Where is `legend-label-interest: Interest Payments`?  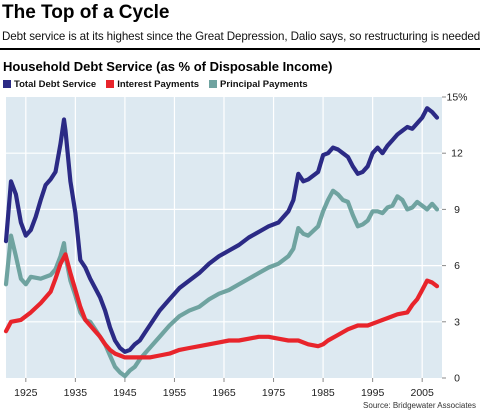 legend-label-interest: Interest Payments is located at coordinates (158, 84).